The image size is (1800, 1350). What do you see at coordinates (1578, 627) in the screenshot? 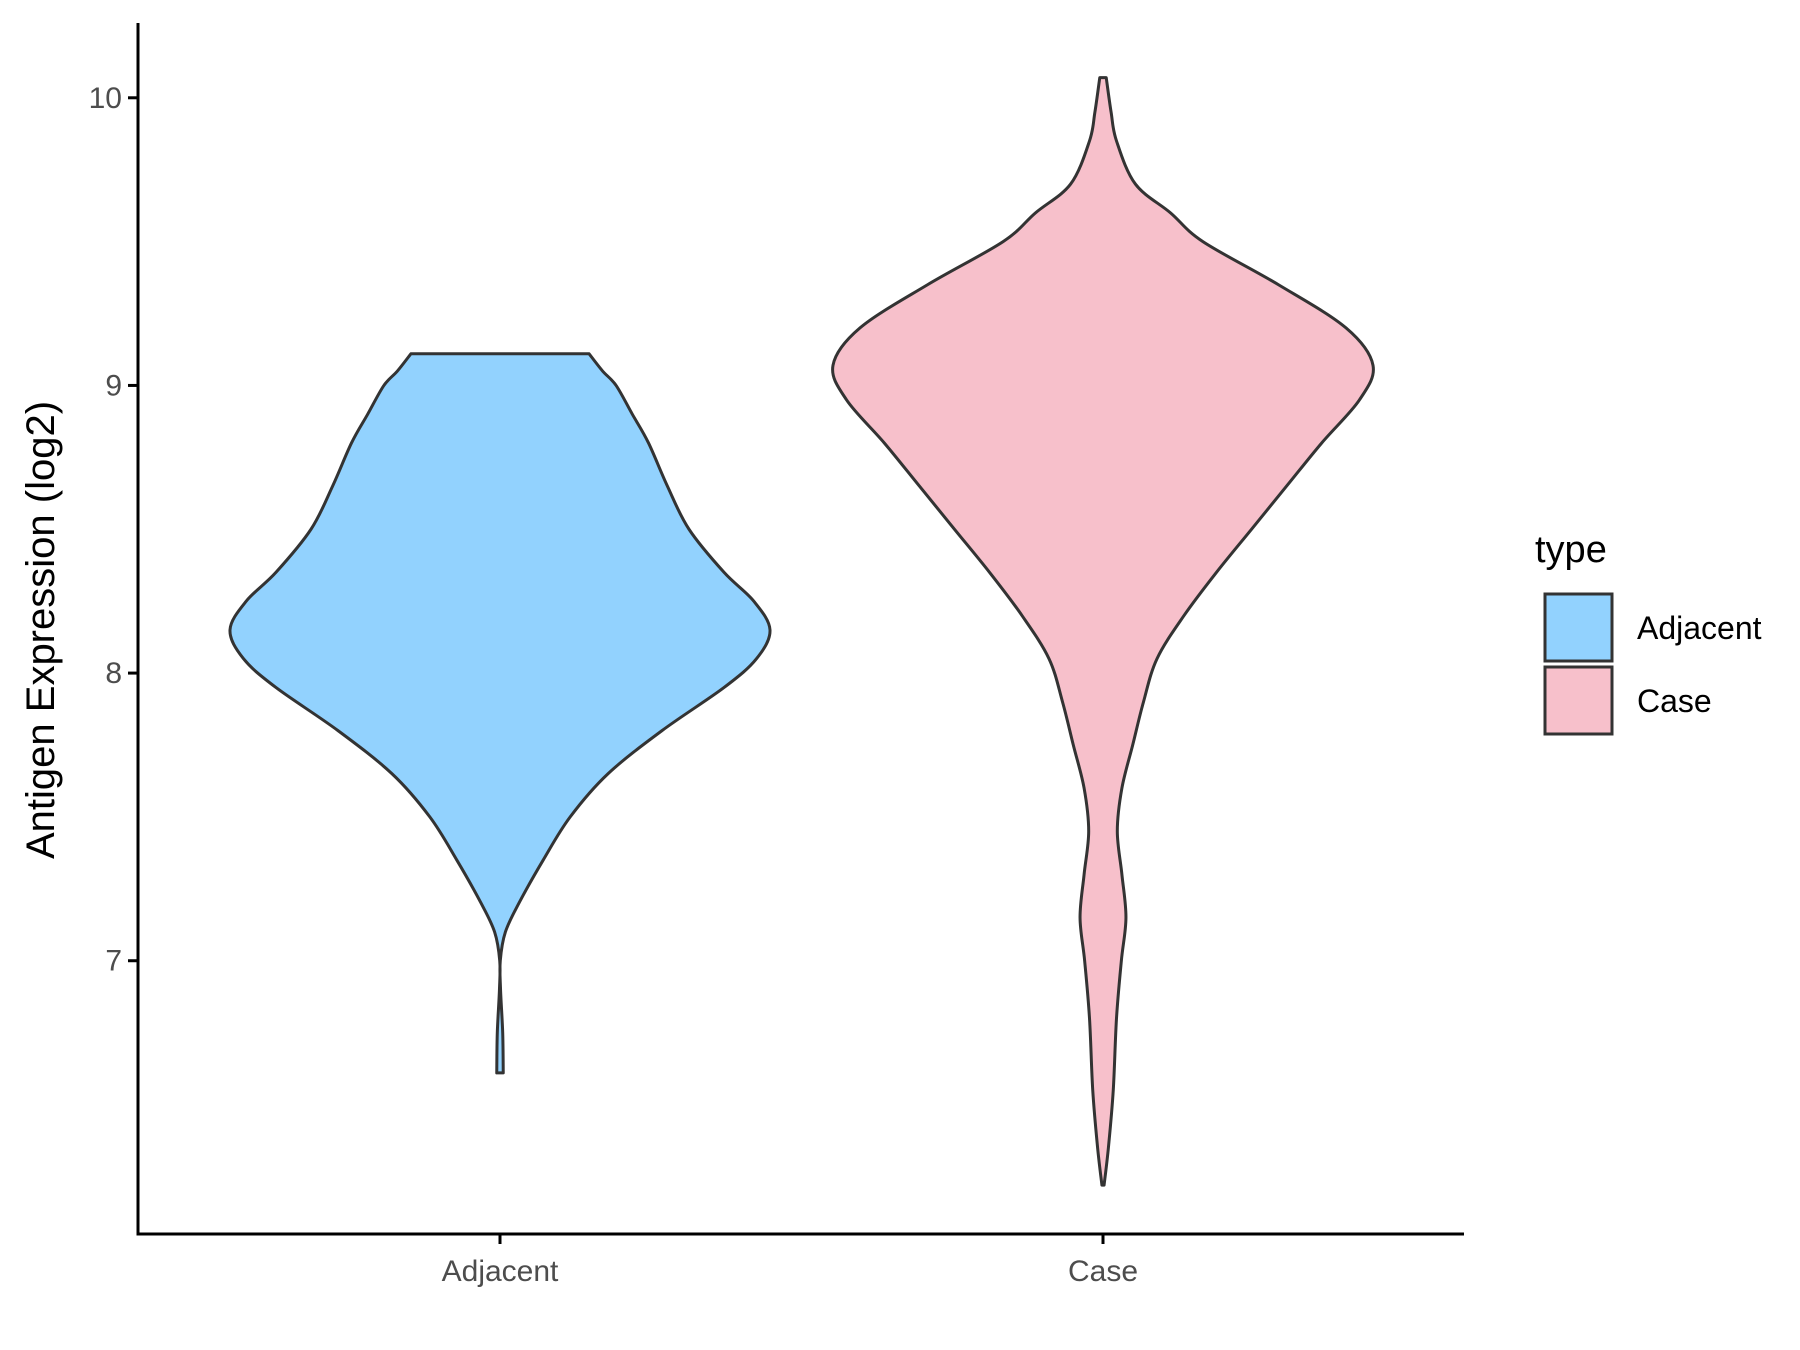
I see `legend-swatch-adjacent` at bounding box center [1578, 627].